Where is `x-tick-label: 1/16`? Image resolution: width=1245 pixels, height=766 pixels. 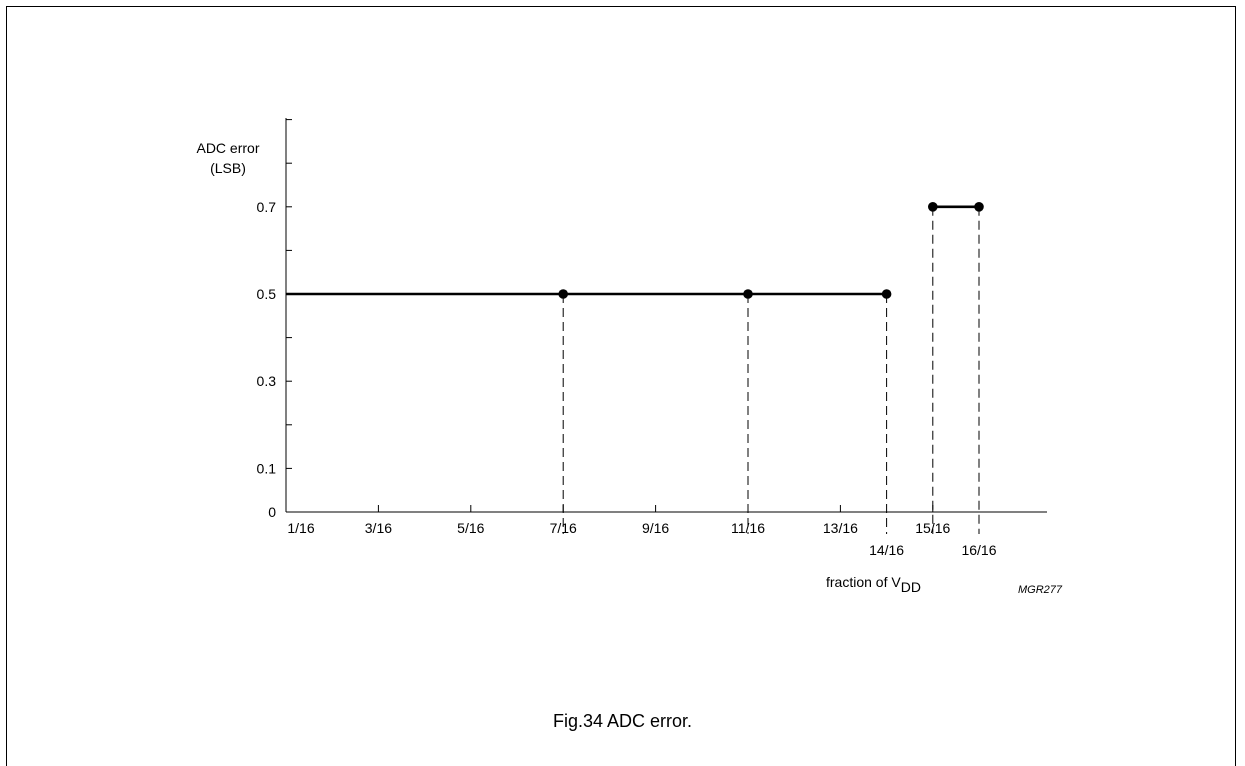 x-tick-label: 1/16 is located at coordinates (300, 528).